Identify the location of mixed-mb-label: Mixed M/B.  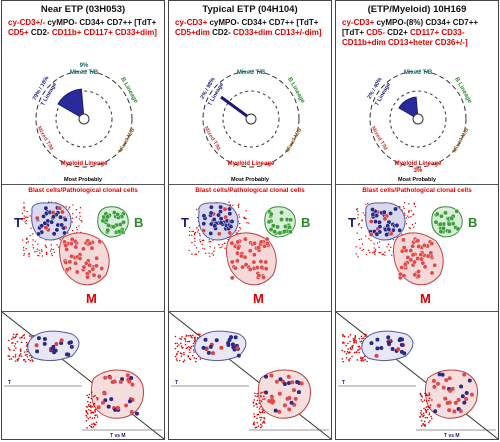
(127, 140).